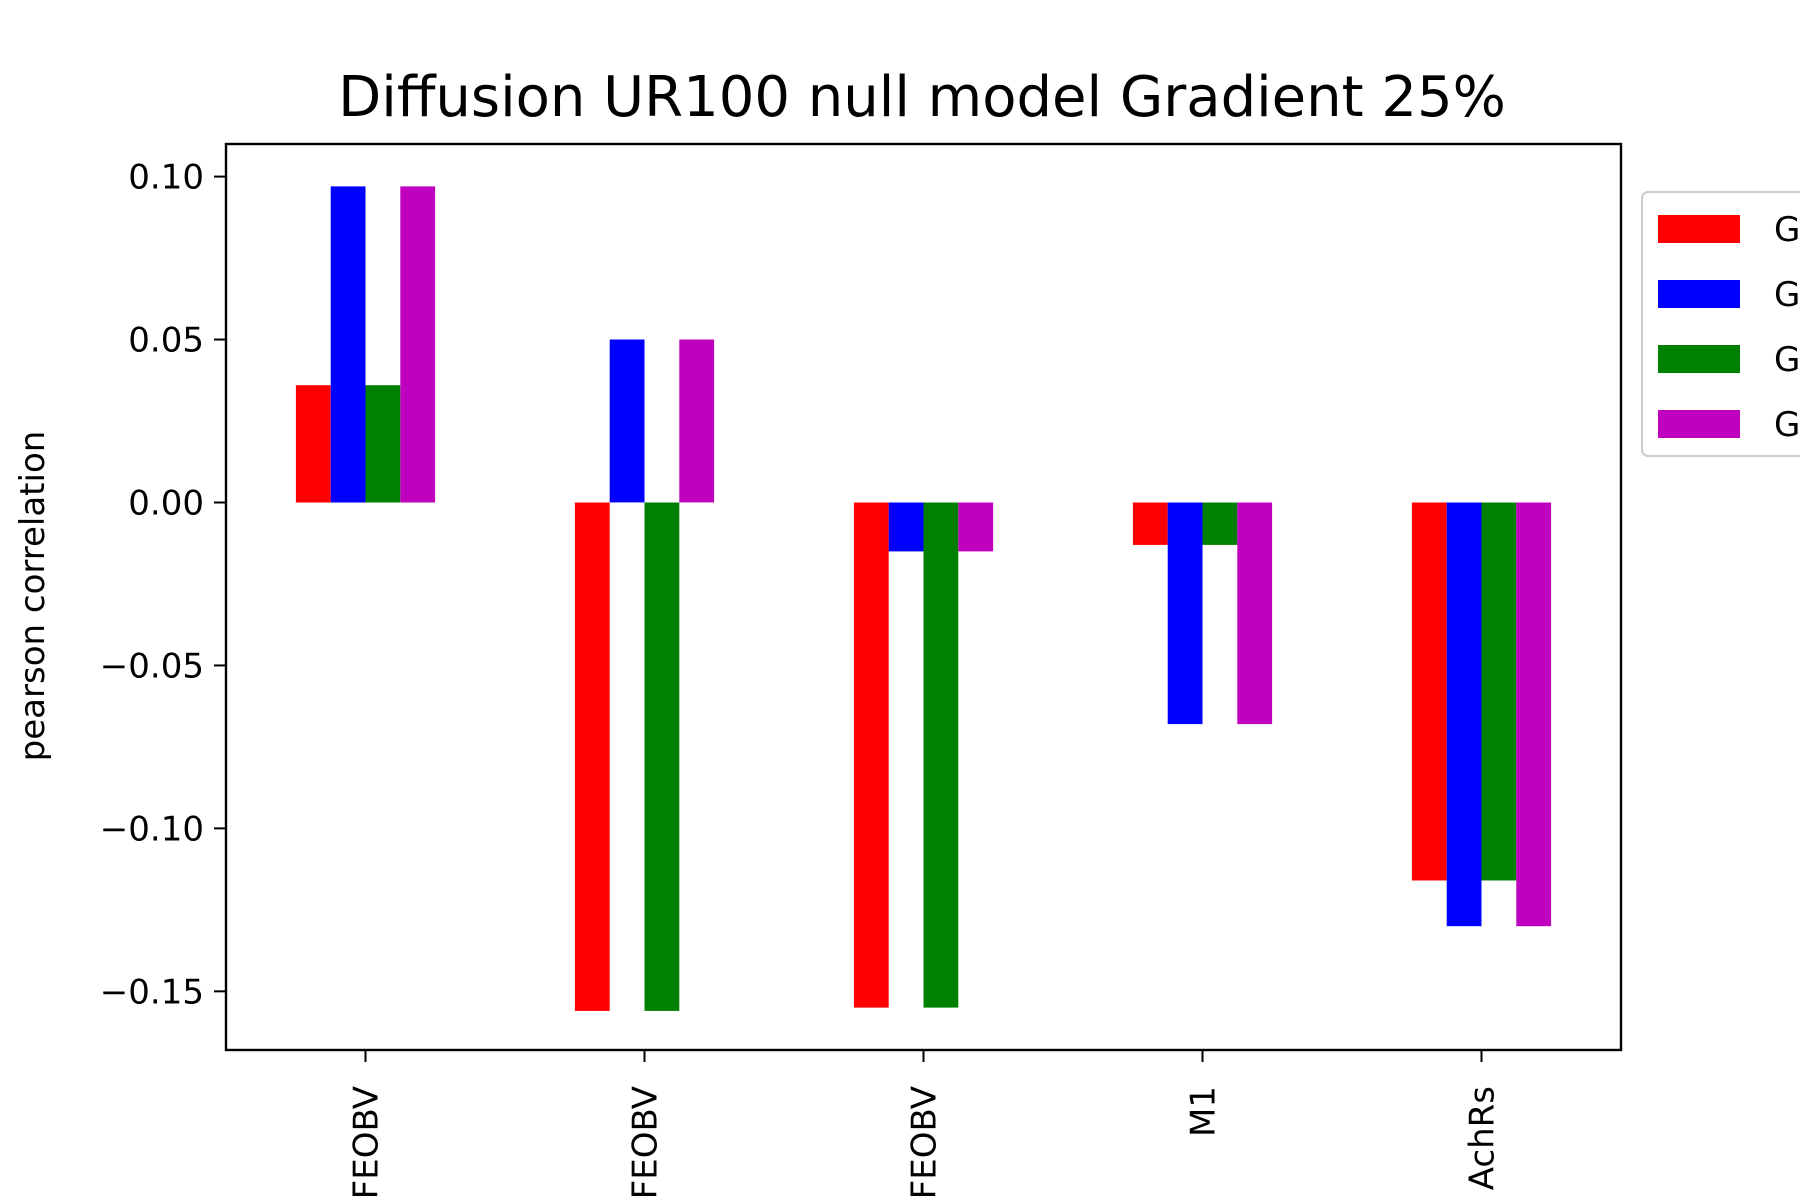  What do you see at coordinates (1720, 324) in the screenshot?
I see `legend-box` at bounding box center [1720, 324].